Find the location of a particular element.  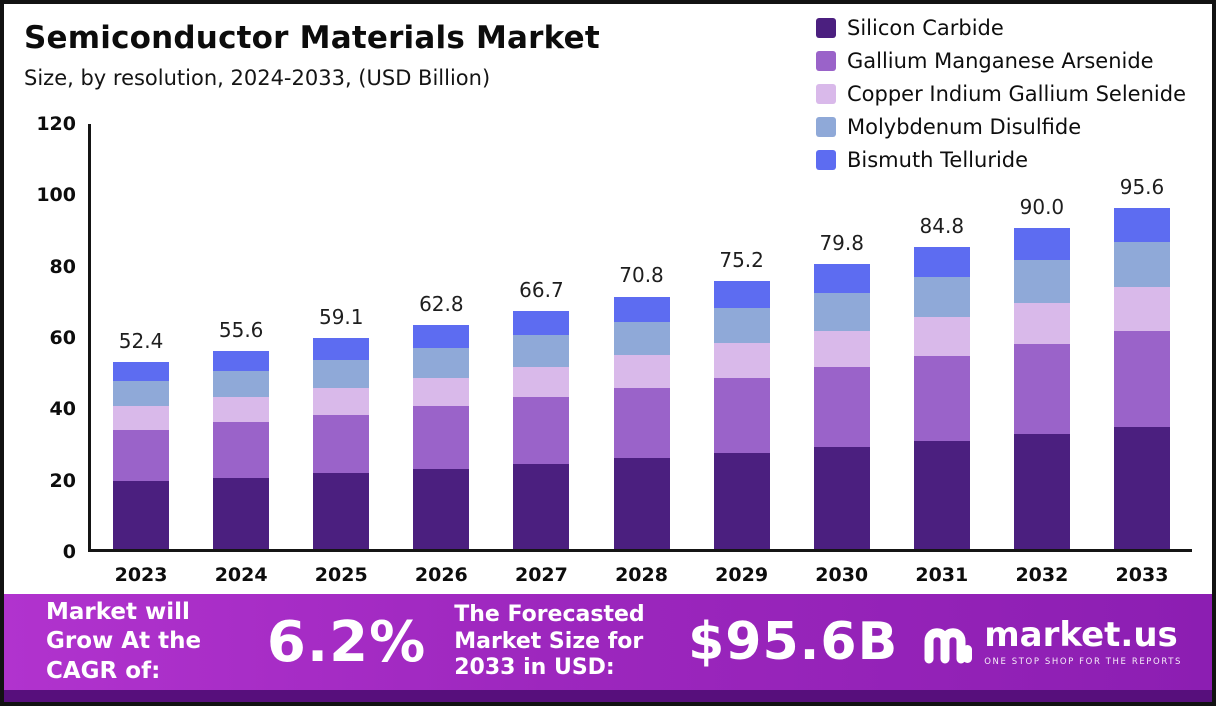

x-axis-label: 2033 is located at coordinates (1142, 575).